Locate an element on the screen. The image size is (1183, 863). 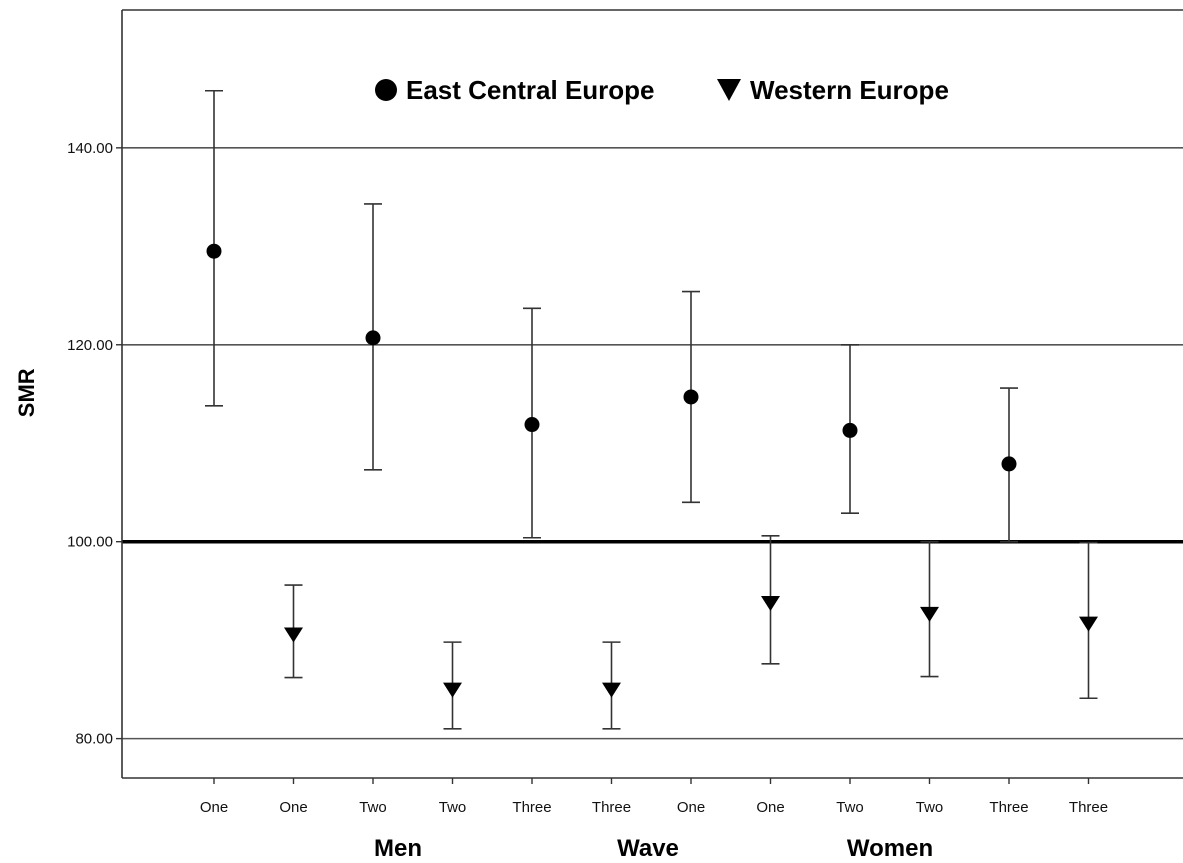
group-label-men: Men is located at coordinates (398, 848).